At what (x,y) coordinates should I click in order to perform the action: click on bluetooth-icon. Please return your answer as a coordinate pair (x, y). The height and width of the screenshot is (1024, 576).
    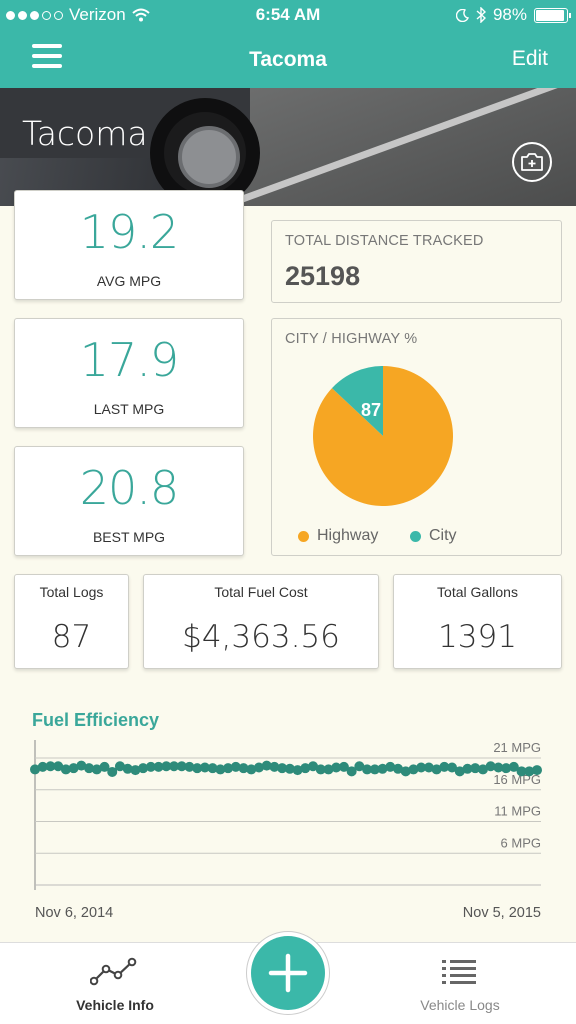
    Looking at the image, I should click on (481, 15).